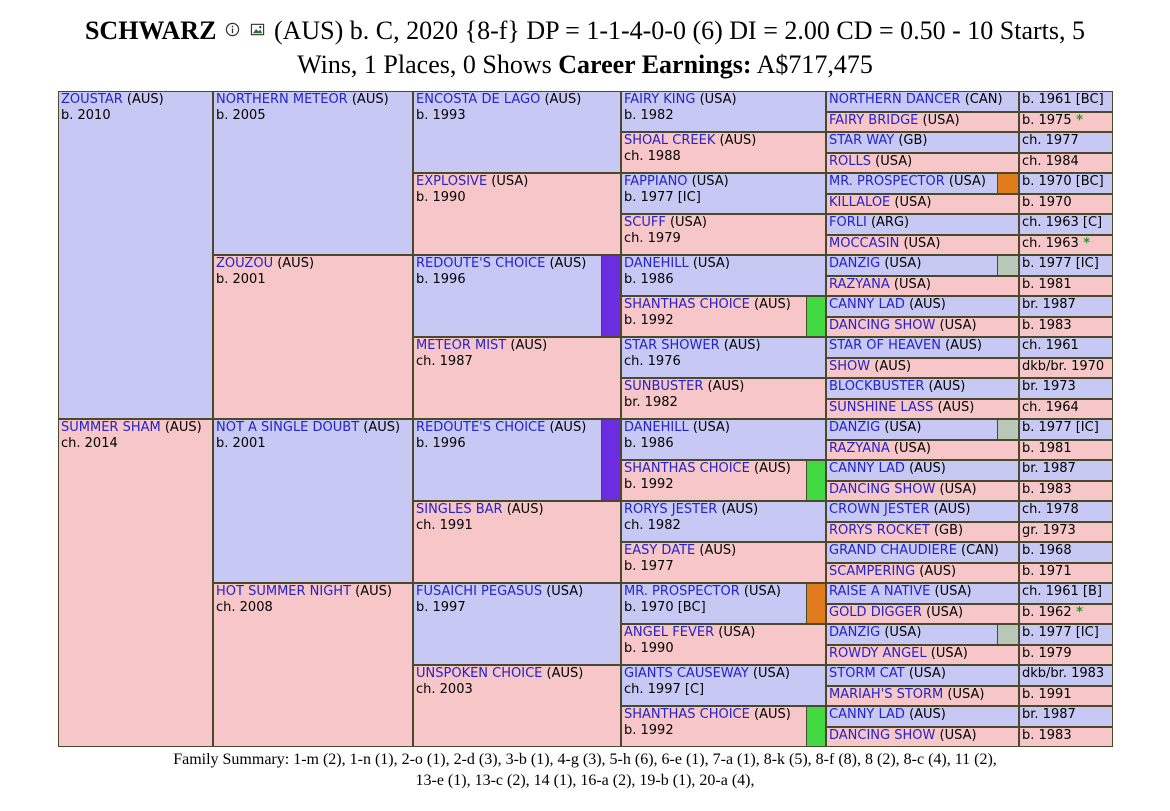 This screenshot has width=1170, height=811. Describe the element at coordinates (1066, 716) in the screenshot. I see `horse-info-cell: br. 1987` at that location.